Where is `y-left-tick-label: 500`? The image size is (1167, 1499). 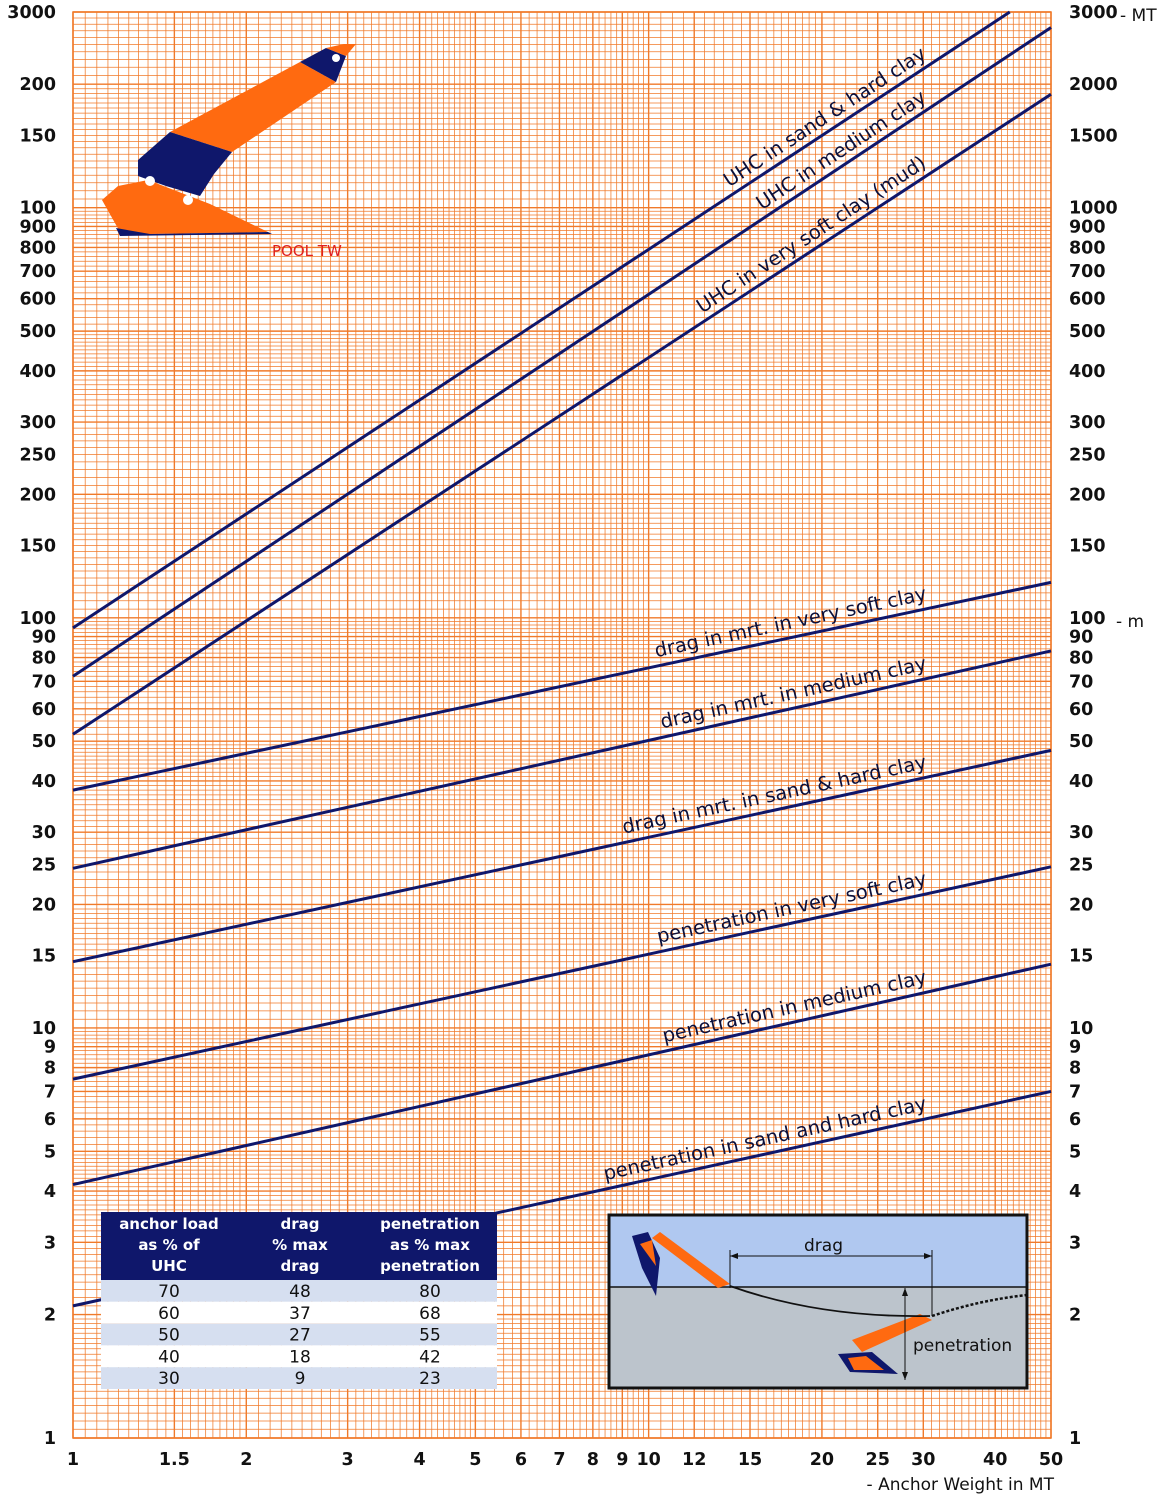 y-left-tick-label: 500 is located at coordinates (37, 332).